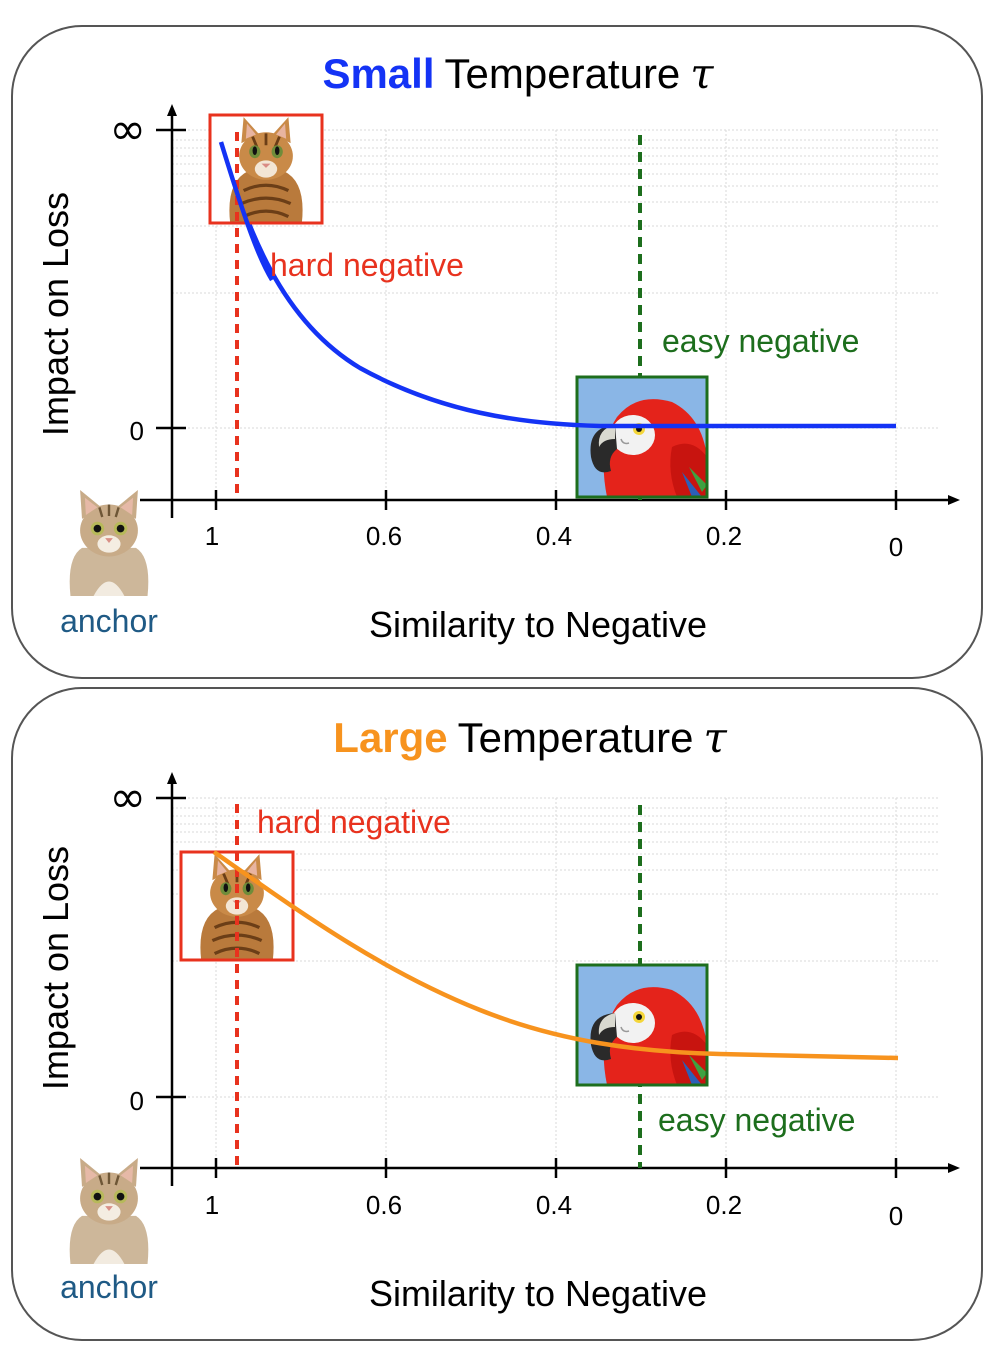  Describe the element at coordinates (378, 73) in the screenshot. I see `title-emphasis: Small` at that location.